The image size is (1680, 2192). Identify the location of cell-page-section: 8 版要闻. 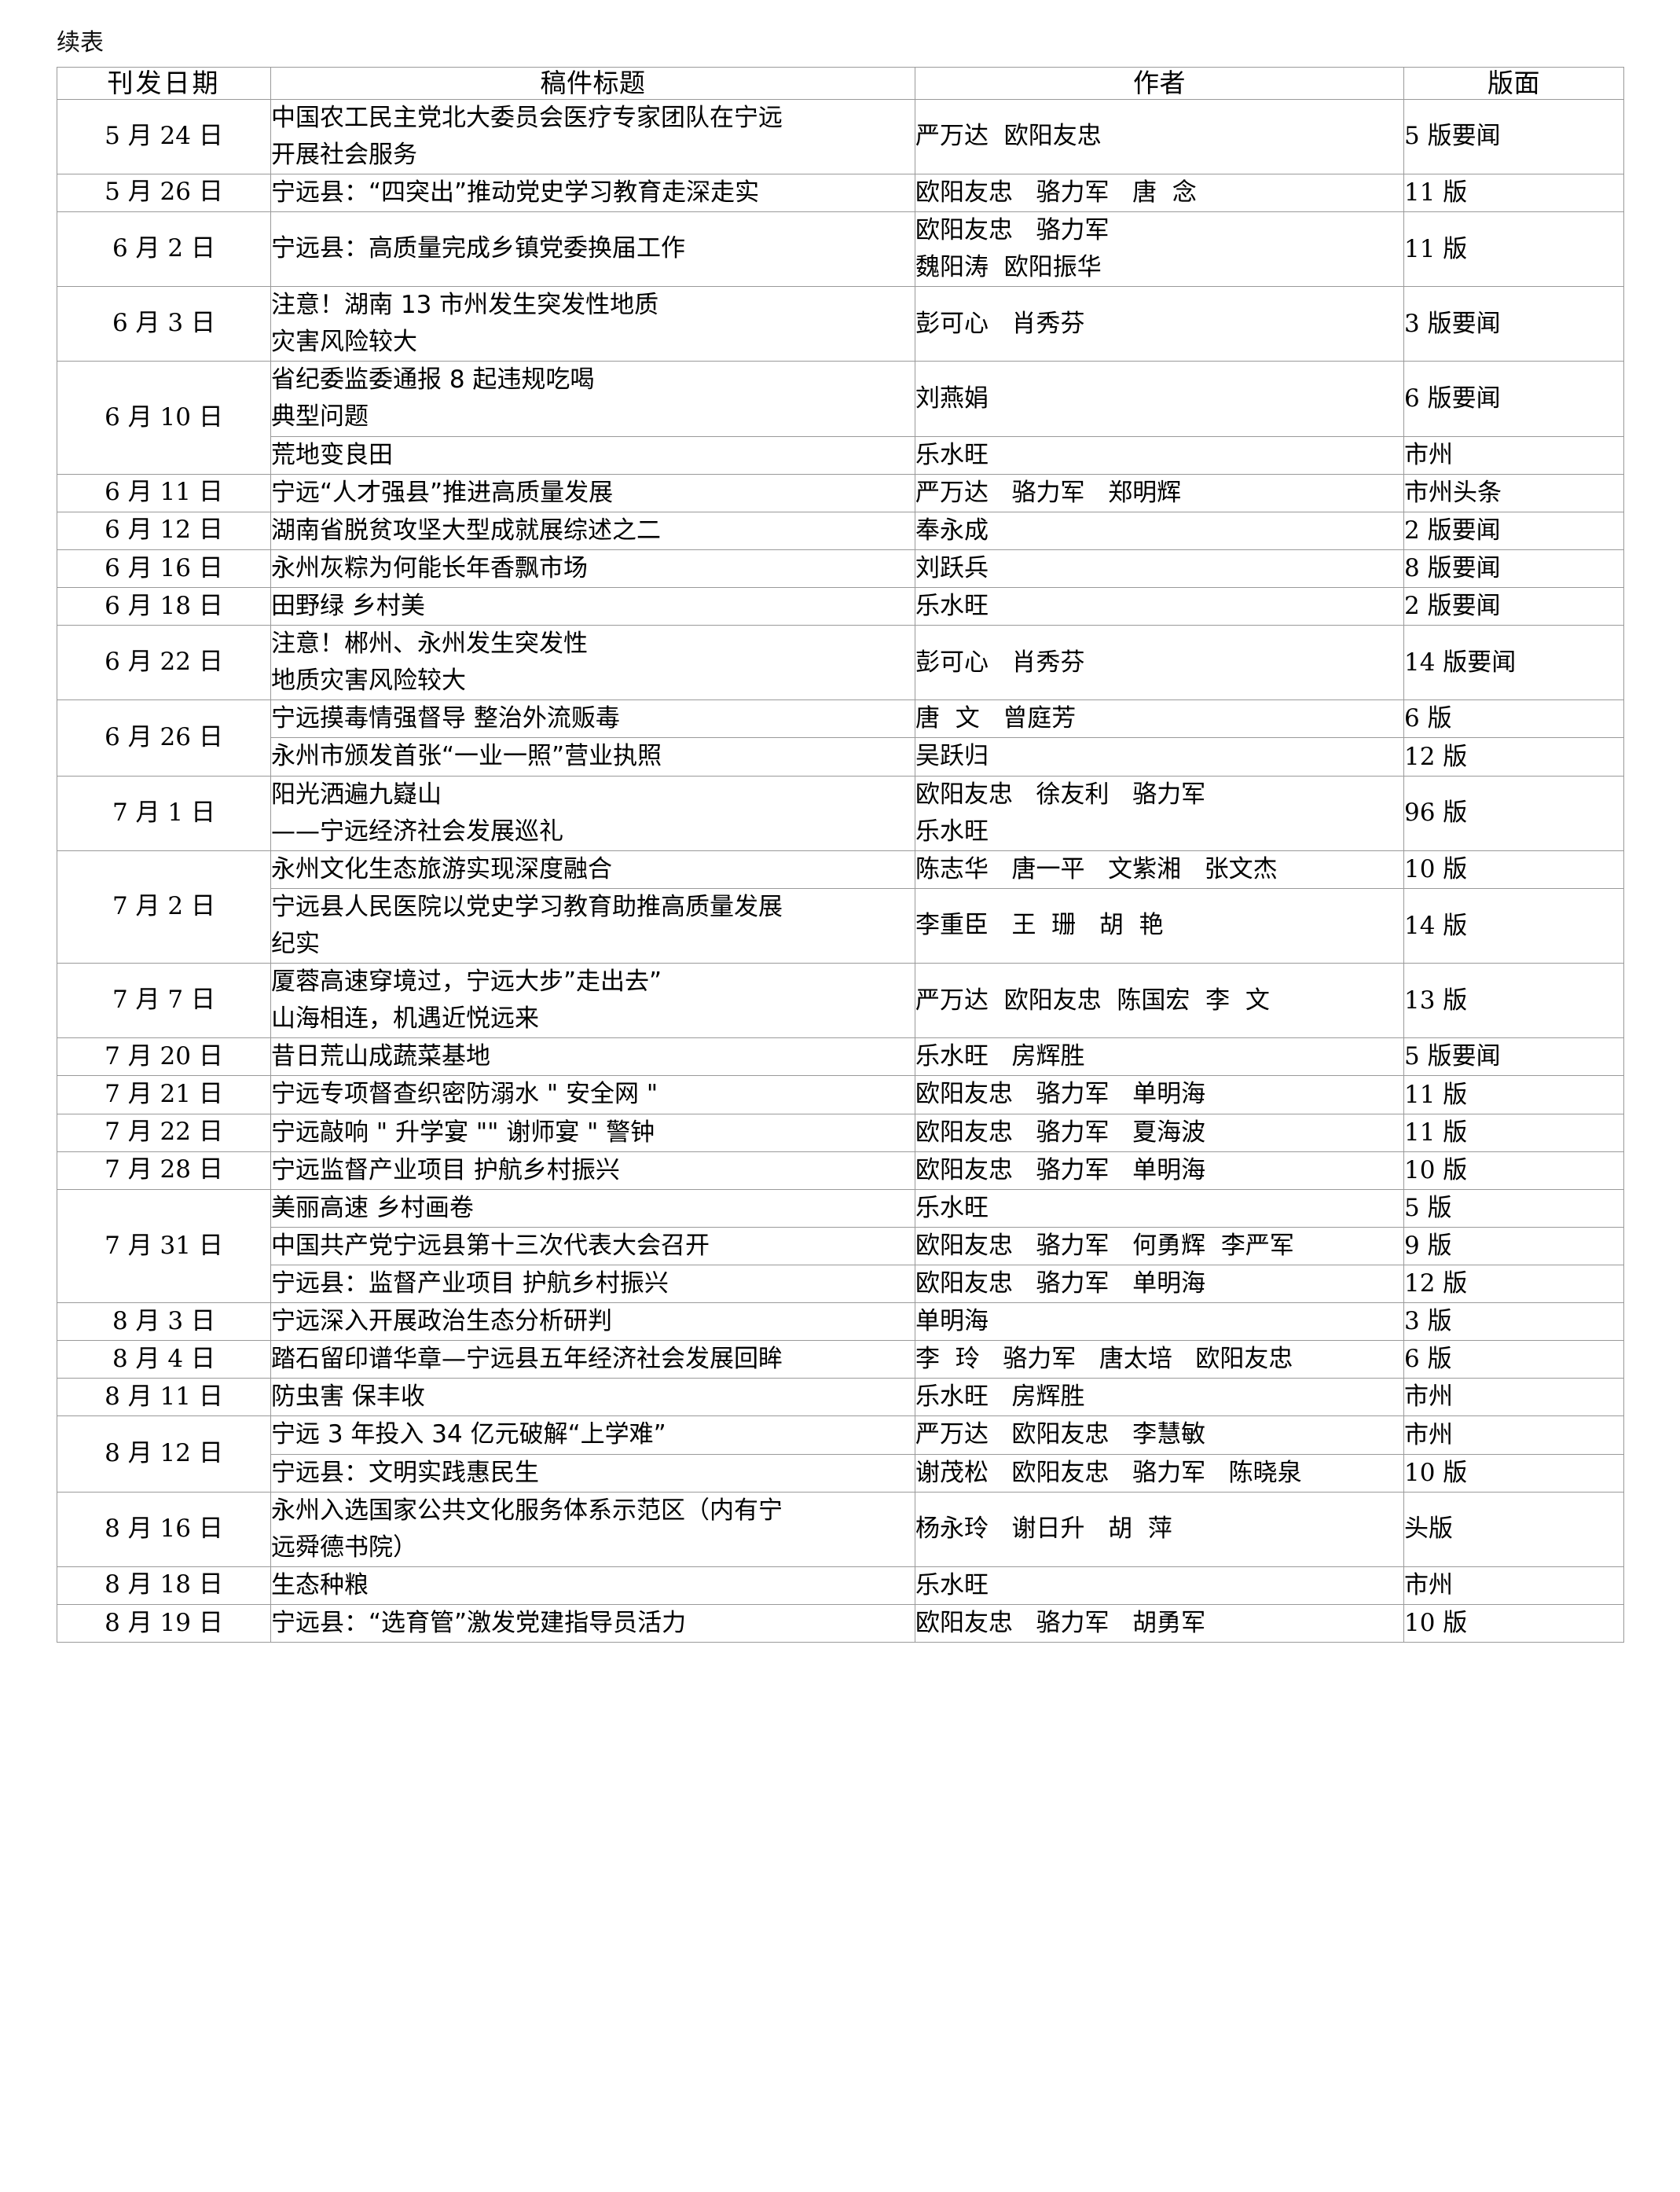
(1513, 569).